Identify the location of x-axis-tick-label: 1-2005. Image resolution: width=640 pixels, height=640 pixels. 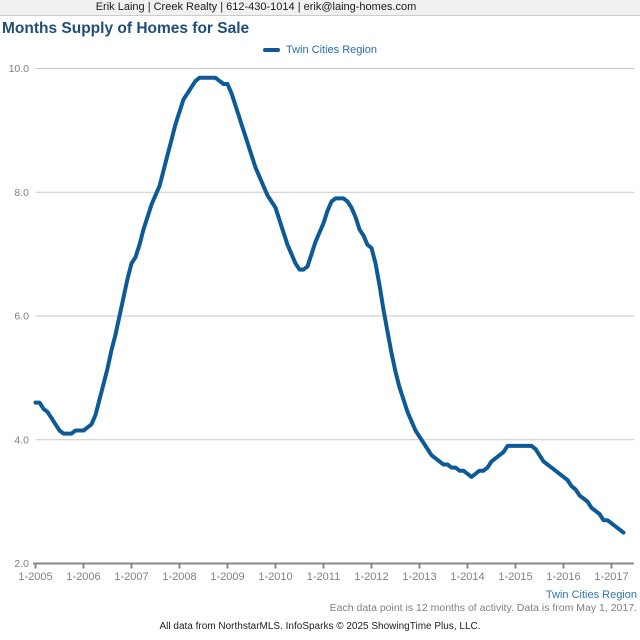
(35, 577).